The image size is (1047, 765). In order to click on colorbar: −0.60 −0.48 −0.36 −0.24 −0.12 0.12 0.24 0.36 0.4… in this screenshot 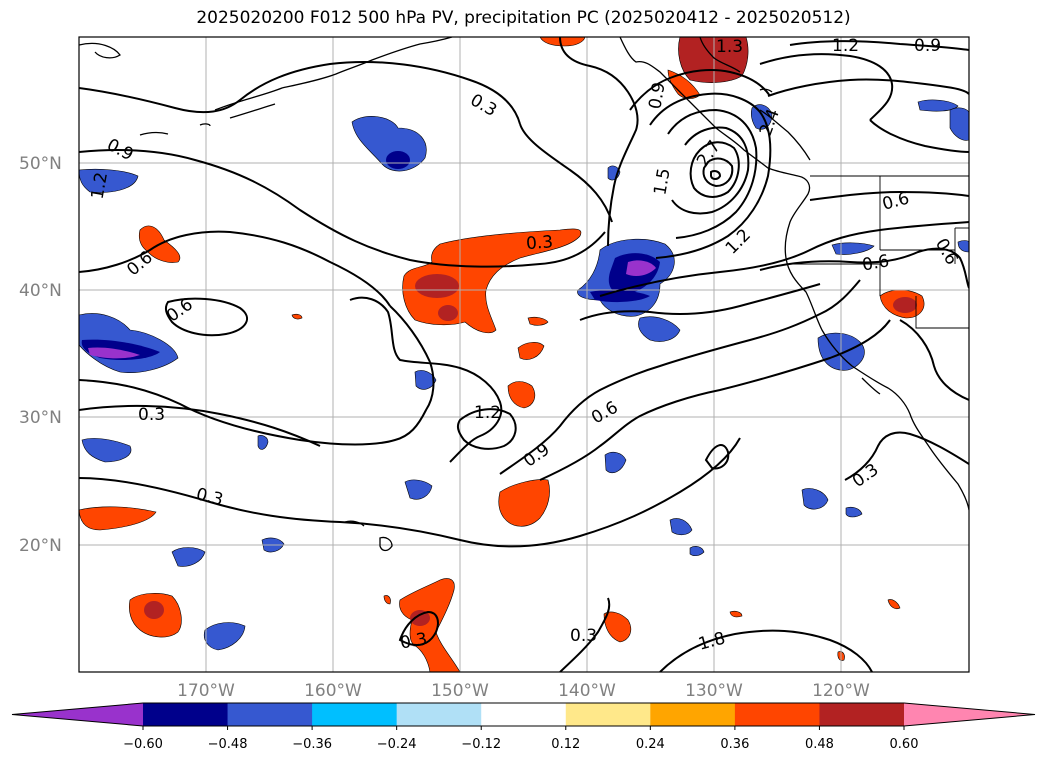, I will do `click(523, 727)`.